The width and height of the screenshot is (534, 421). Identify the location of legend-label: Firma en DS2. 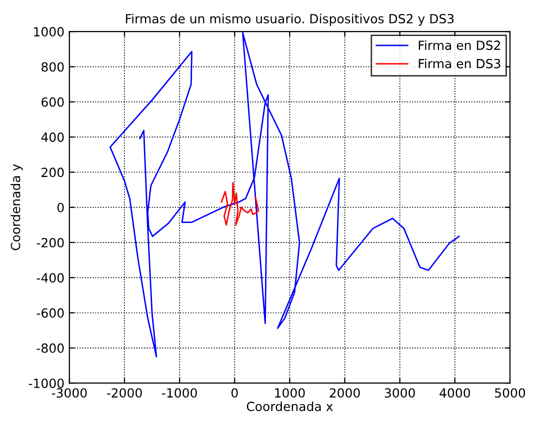
(459, 45).